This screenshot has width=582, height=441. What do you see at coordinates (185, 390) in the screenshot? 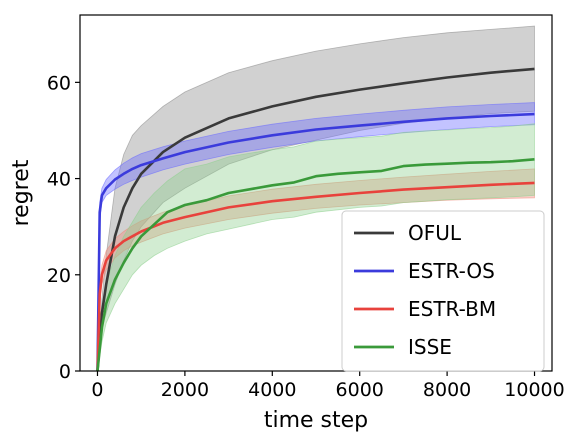
I see `x-tick-label: 2000` at bounding box center [185, 390].